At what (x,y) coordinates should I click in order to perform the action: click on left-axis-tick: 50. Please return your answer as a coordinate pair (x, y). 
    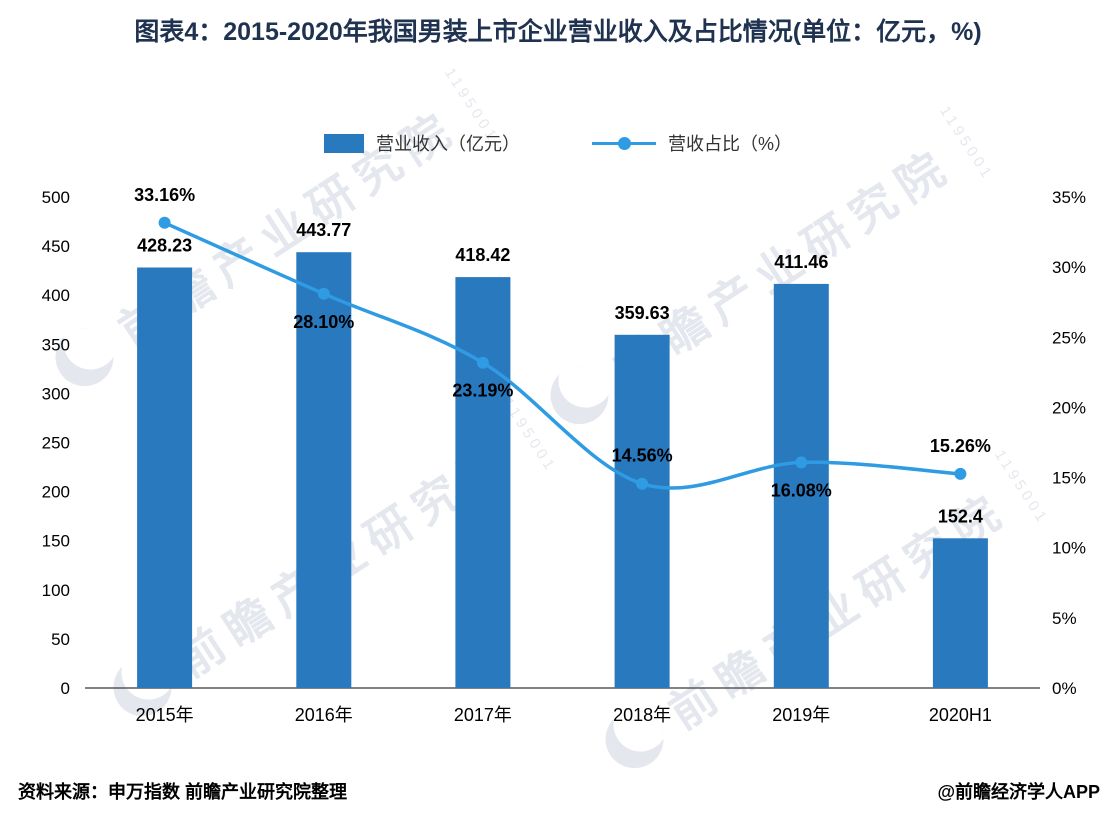
    Looking at the image, I should click on (60, 639).